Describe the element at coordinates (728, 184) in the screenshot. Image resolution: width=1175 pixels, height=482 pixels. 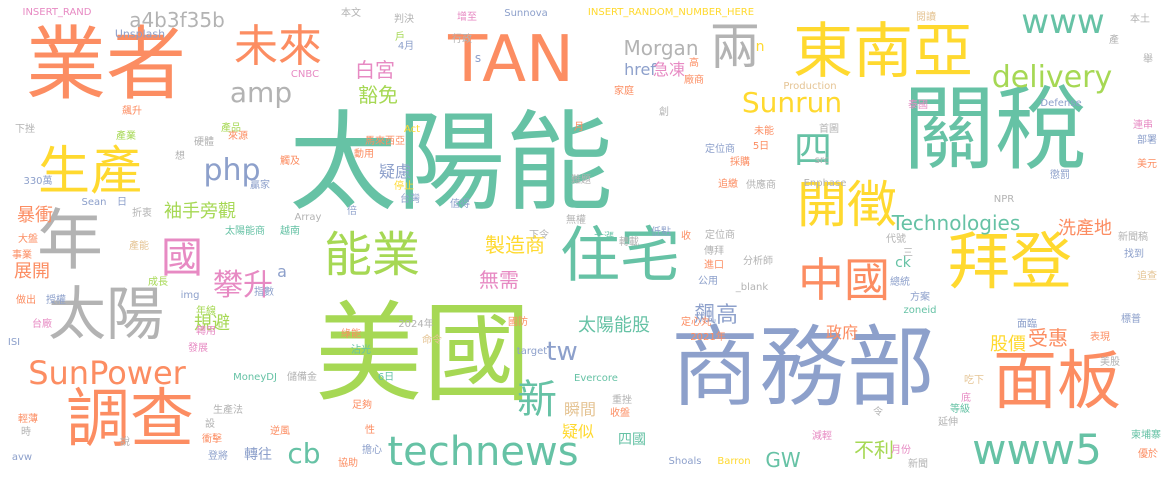
I see `word-zhuijiao: 追繳` at that location.